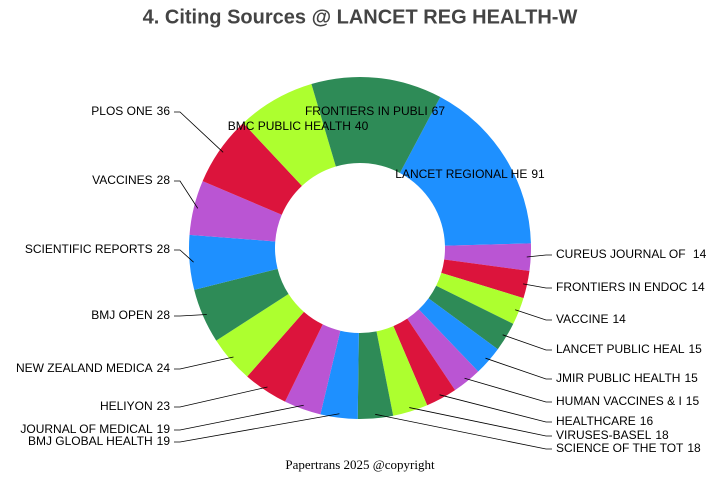 The width and height of the screenshot is (720, 485). I want to click on slice-label-value: 40, so click(362, 126).